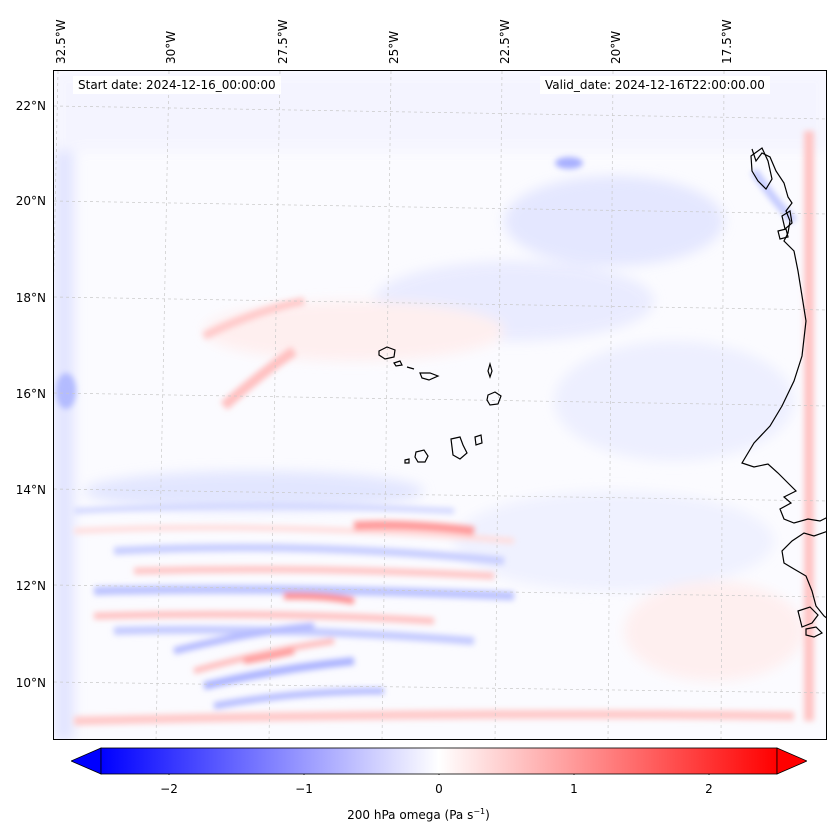 The width and height of the screenshot is (837, 839). Describe the element at coordinates (803, 575) in the screenshot. I see `africa-guinea-coast` at that location.